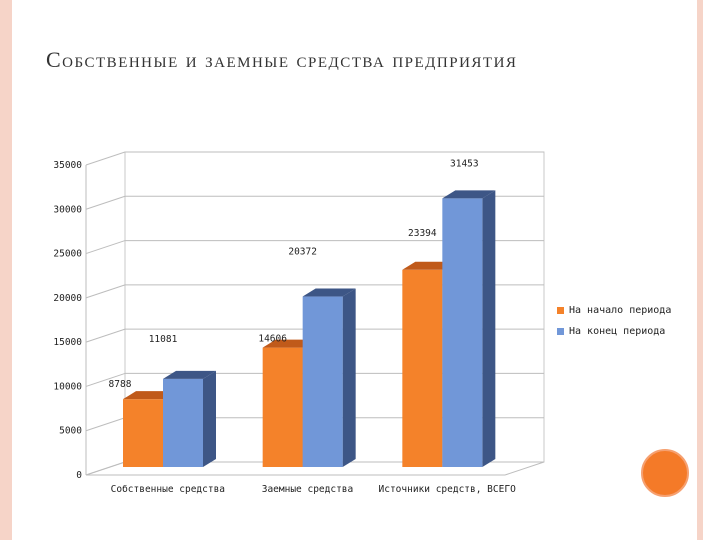 The width and height of the screenshot is (720, 540). Describe the element at coordinates (302, 252) in the screenshot. I see `data-label-s1-c1: 20372` at that location.